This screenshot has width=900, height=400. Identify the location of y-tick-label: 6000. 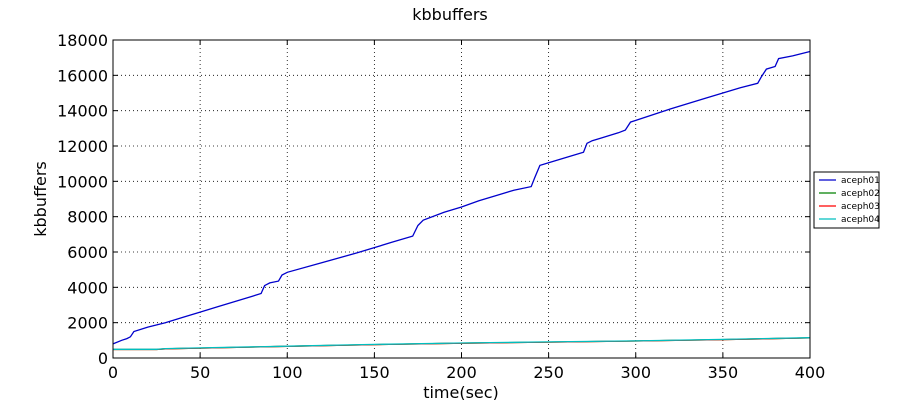
(87, 252).